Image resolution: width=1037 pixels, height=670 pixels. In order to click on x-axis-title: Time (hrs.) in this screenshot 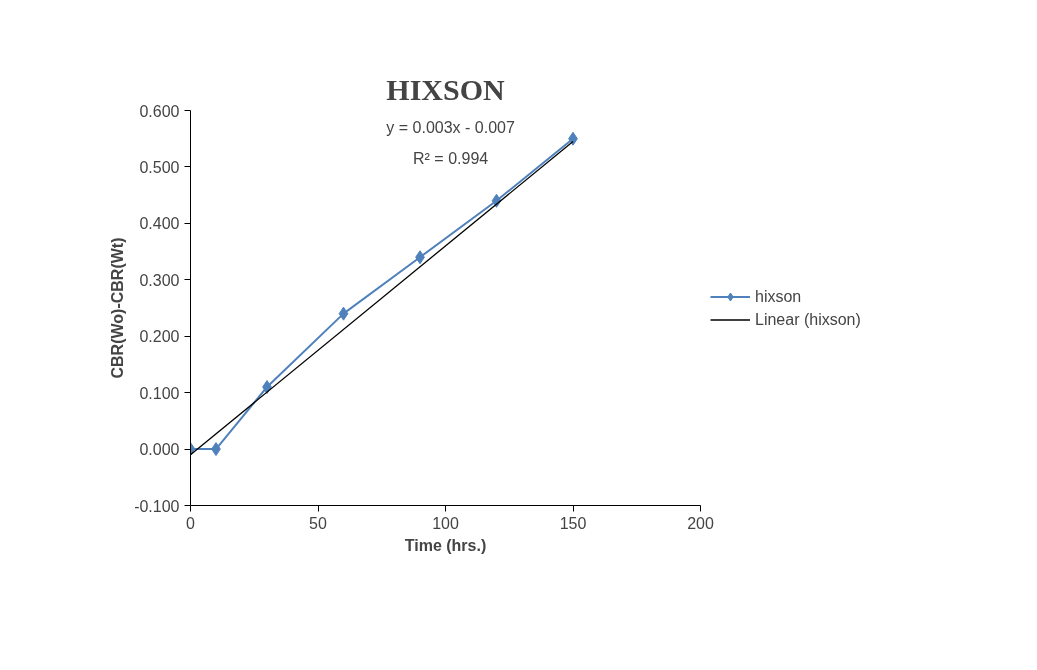, I will do `click(445, 545)`.